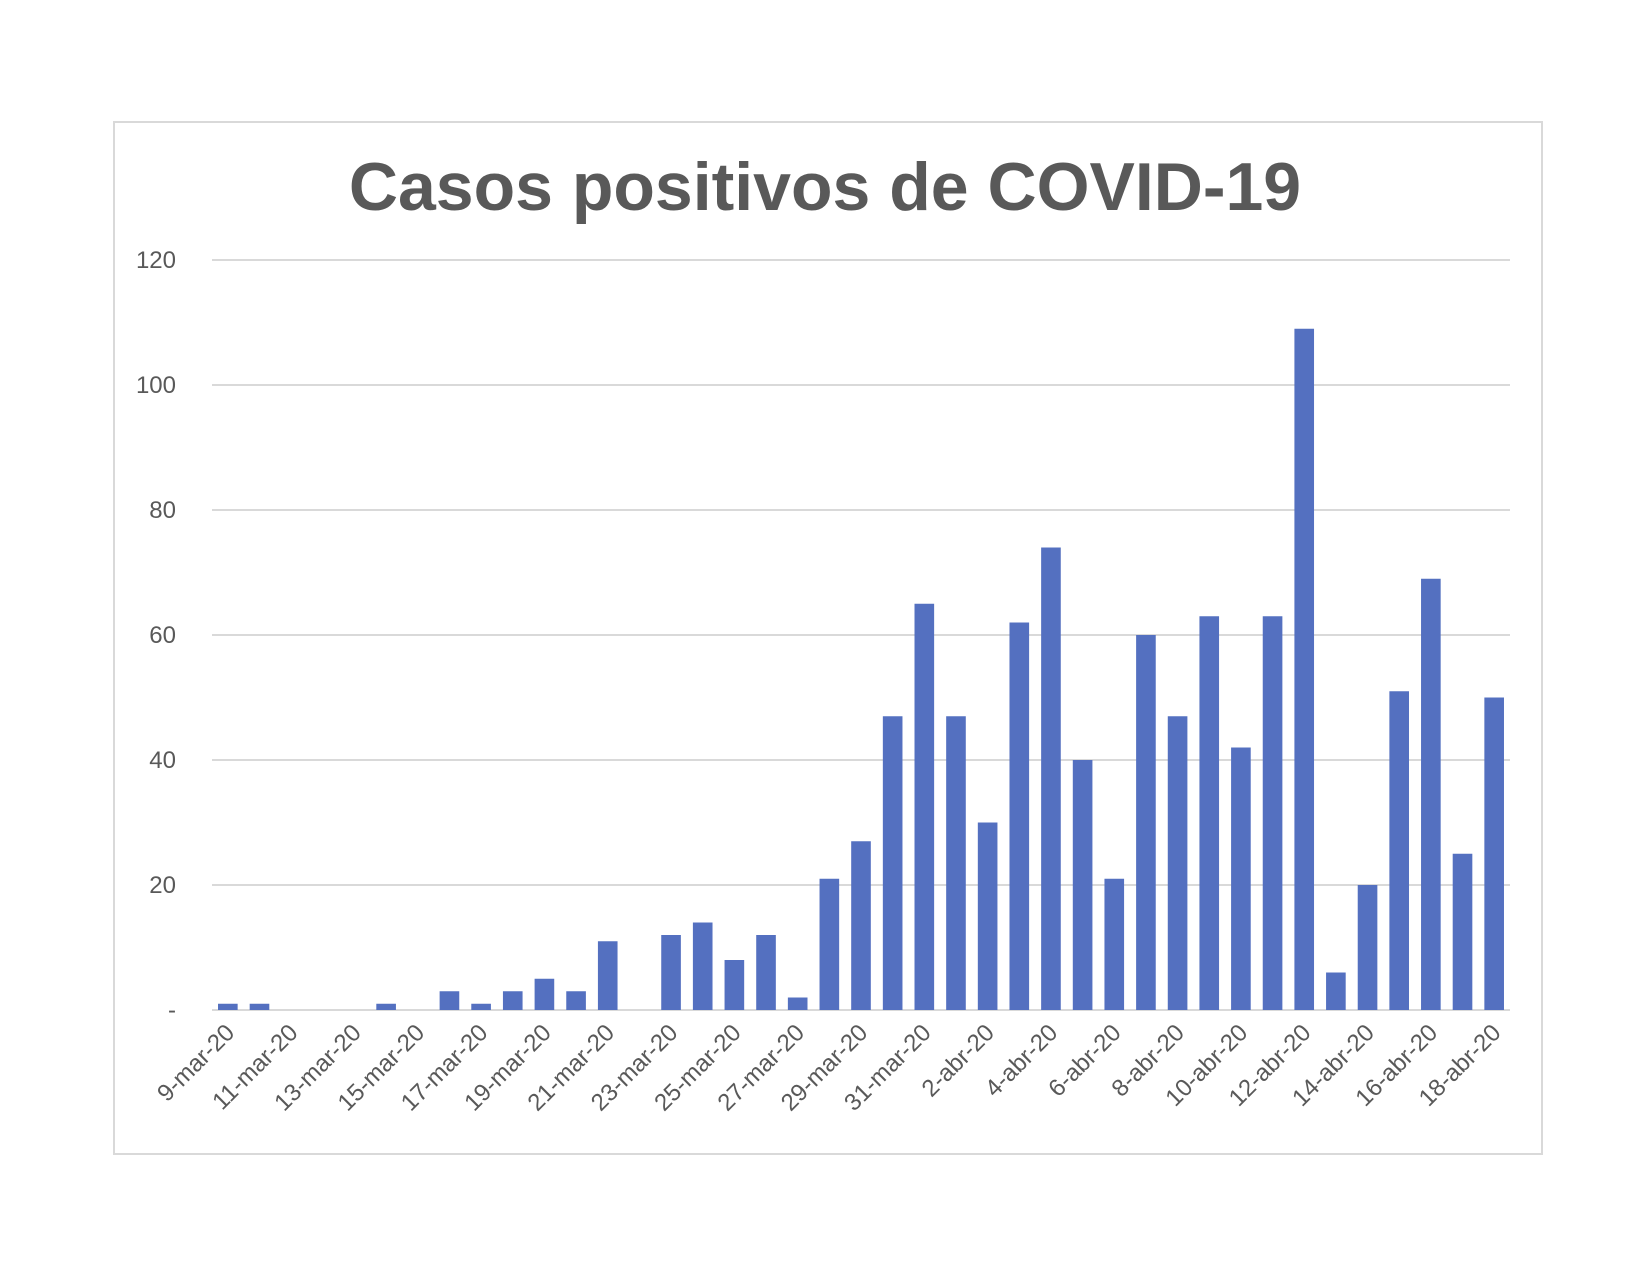 Image resolution: width=1650 pixels, height=1275 pixels. What do you see at coordinates (156, 385) in the screenshot?
I see `y-tick-label: 100` at bounding box center [156, 385].